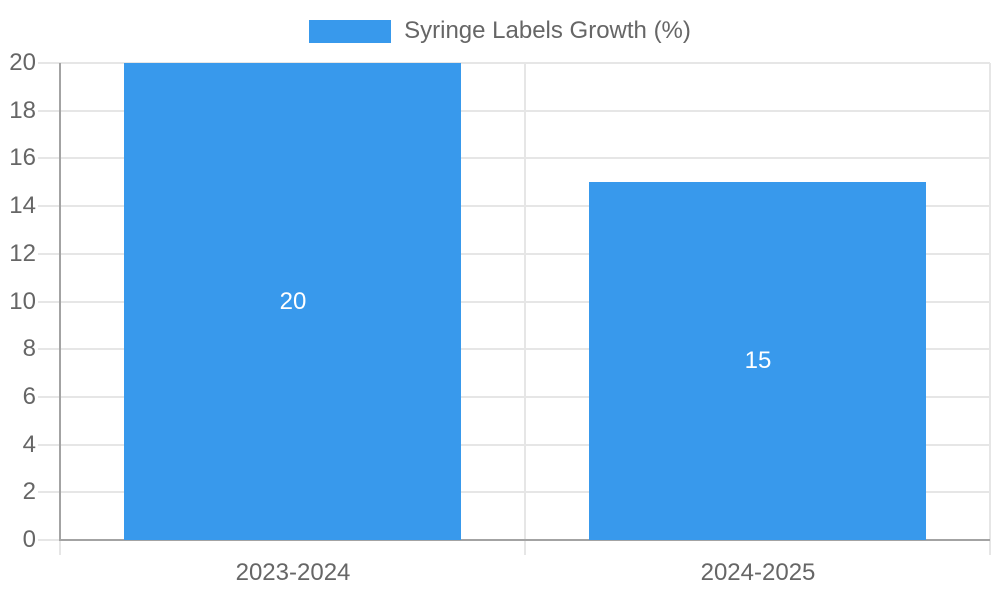 This screenshot has height=600, width=1000. What do you see at coordinates (22, 253) in the screenshot?
I see `y-tick-label: 12` at bounding box center [22, 253].